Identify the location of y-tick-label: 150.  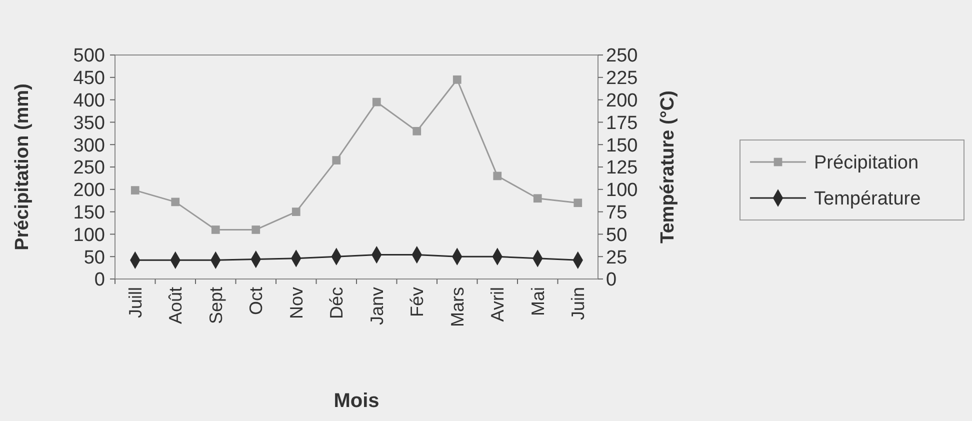
(89, 213).